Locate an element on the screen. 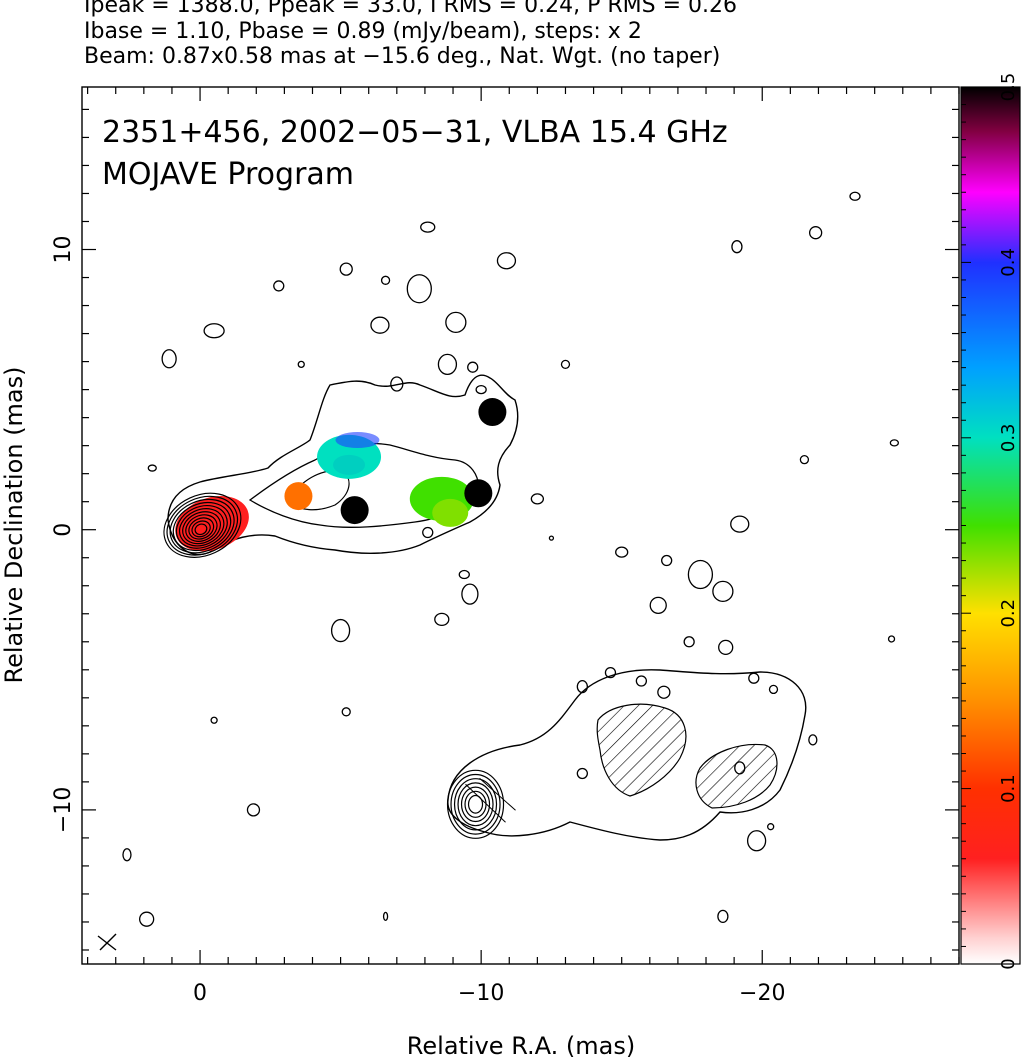 This screenshot has height=1061, width=1022. x-tick-label: 0 is located at coordinates (200, 993).